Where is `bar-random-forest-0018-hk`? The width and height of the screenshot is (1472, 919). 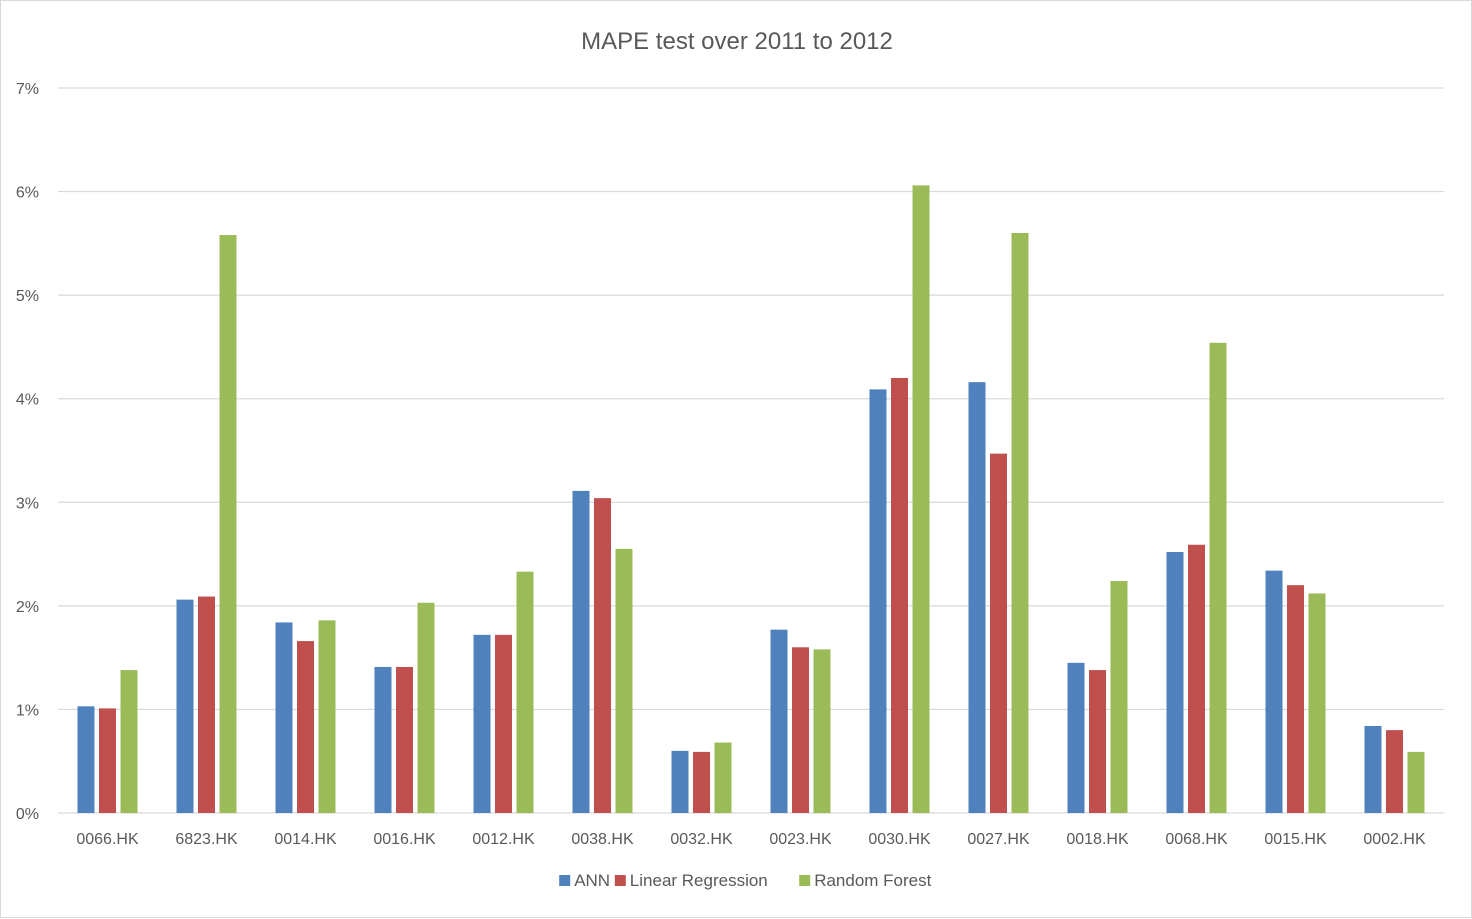
bar-random-forest-0018-hk is located at coordinates (1119, 697).